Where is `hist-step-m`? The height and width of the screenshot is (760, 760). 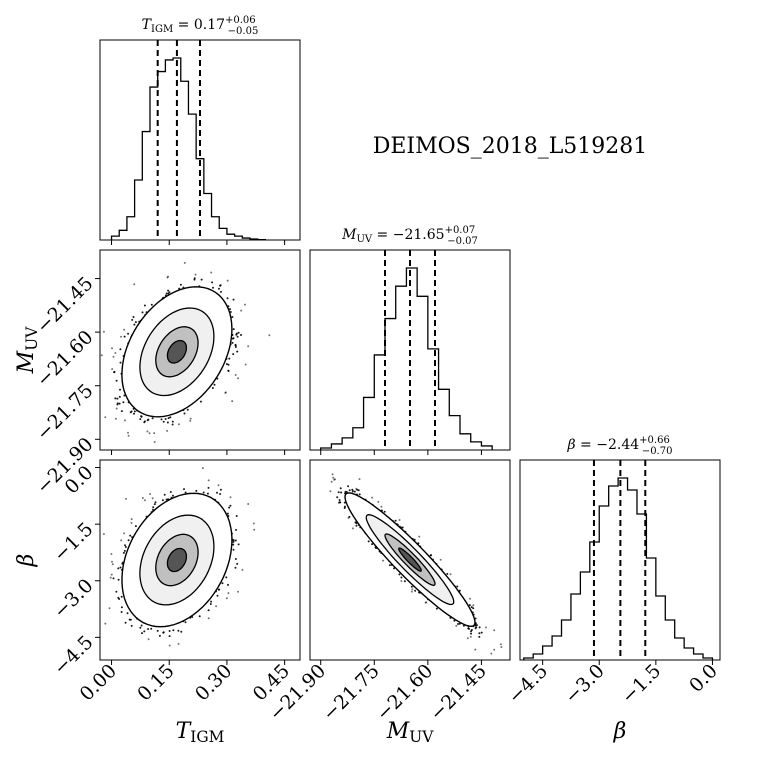 hist-step-m is located at coordinates (406, 358).